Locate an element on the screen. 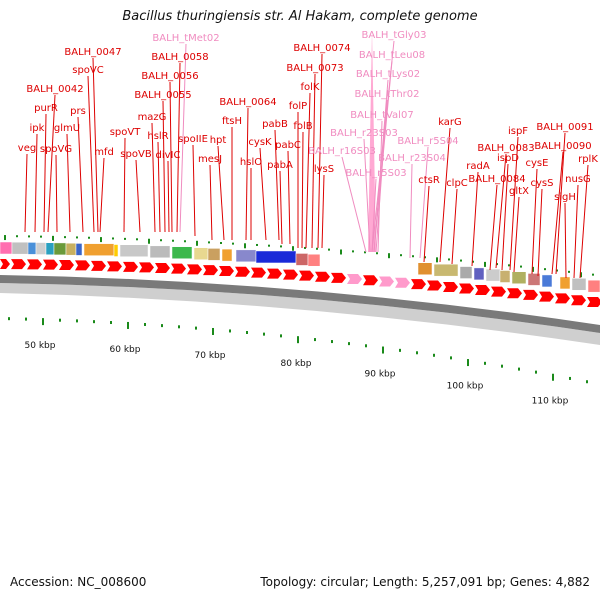 The height and width of the screenshot is (600, 600). gene-label: BALH_tLys02 is located at coordinates (388, 74).